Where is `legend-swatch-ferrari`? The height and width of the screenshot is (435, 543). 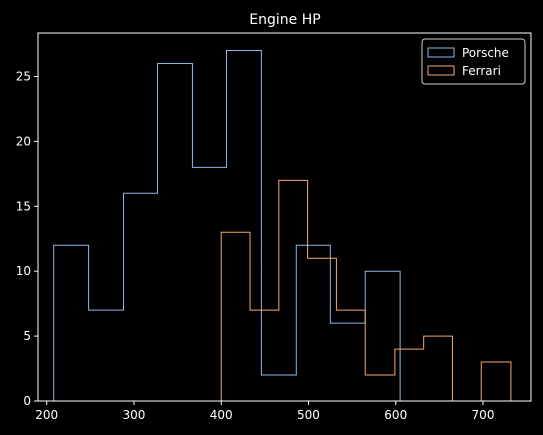
legend-swatch-ferrari is located at coordinates (441, 70).